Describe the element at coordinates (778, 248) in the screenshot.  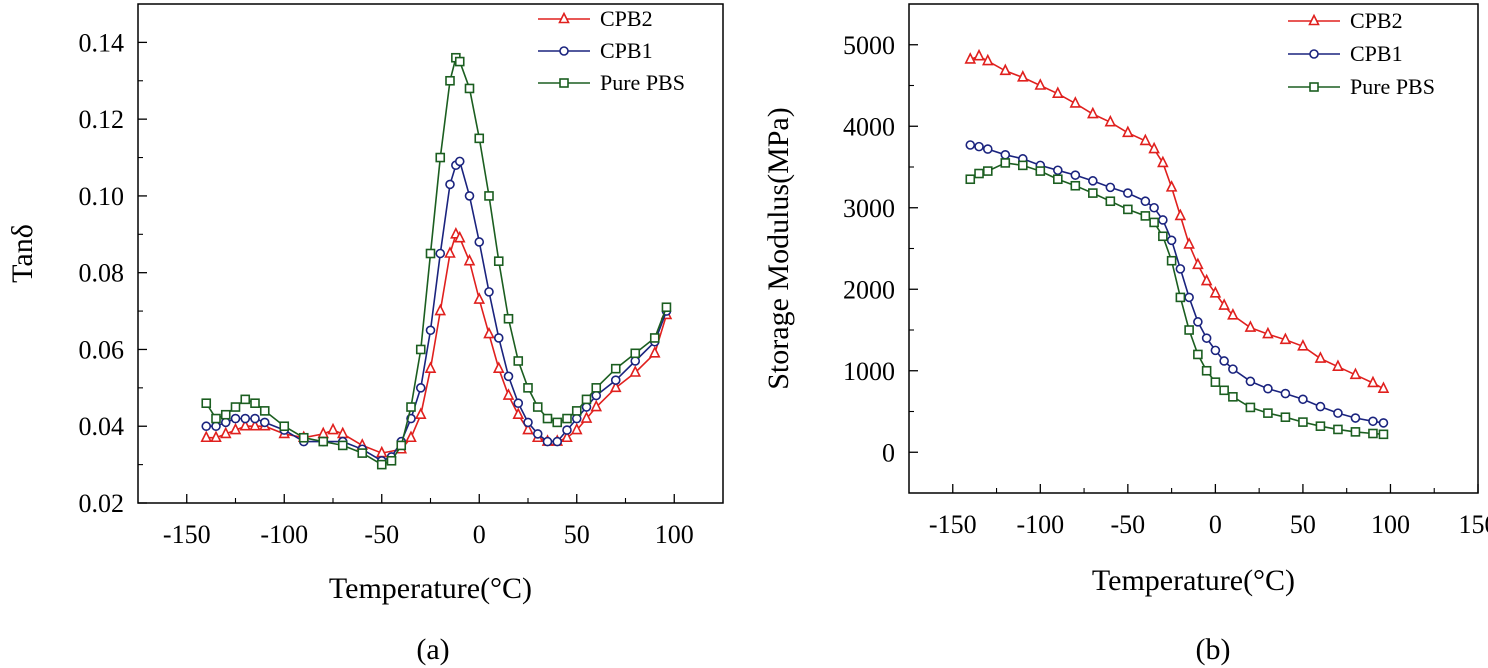
I see `y-axis-label: Storage Modulus(MPa)` at that location.